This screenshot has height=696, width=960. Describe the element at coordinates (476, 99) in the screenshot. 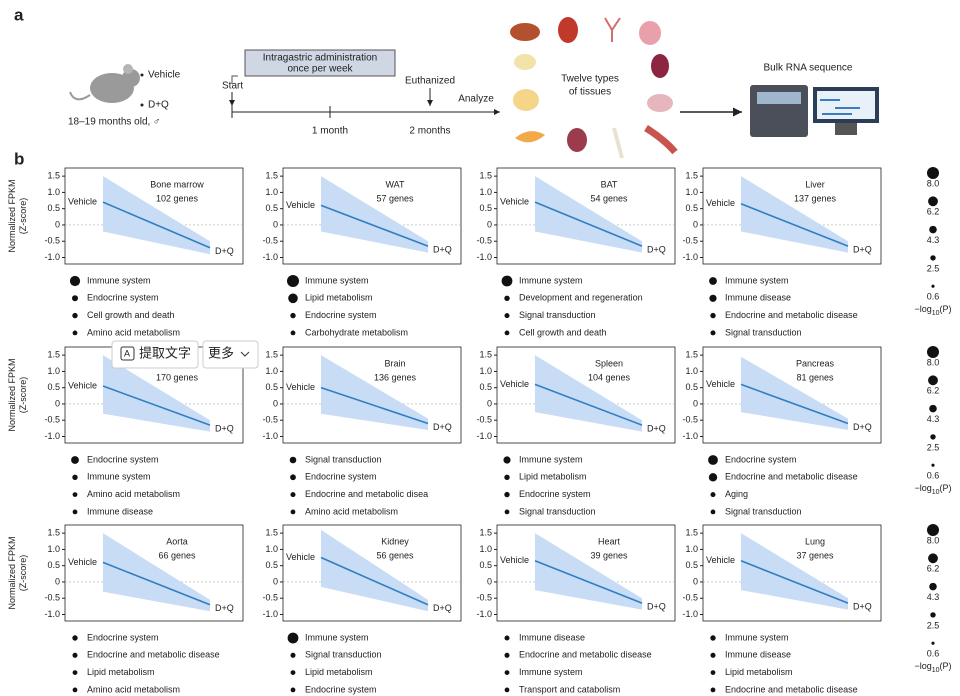

I see `analyze-label: Analyze` at that location.